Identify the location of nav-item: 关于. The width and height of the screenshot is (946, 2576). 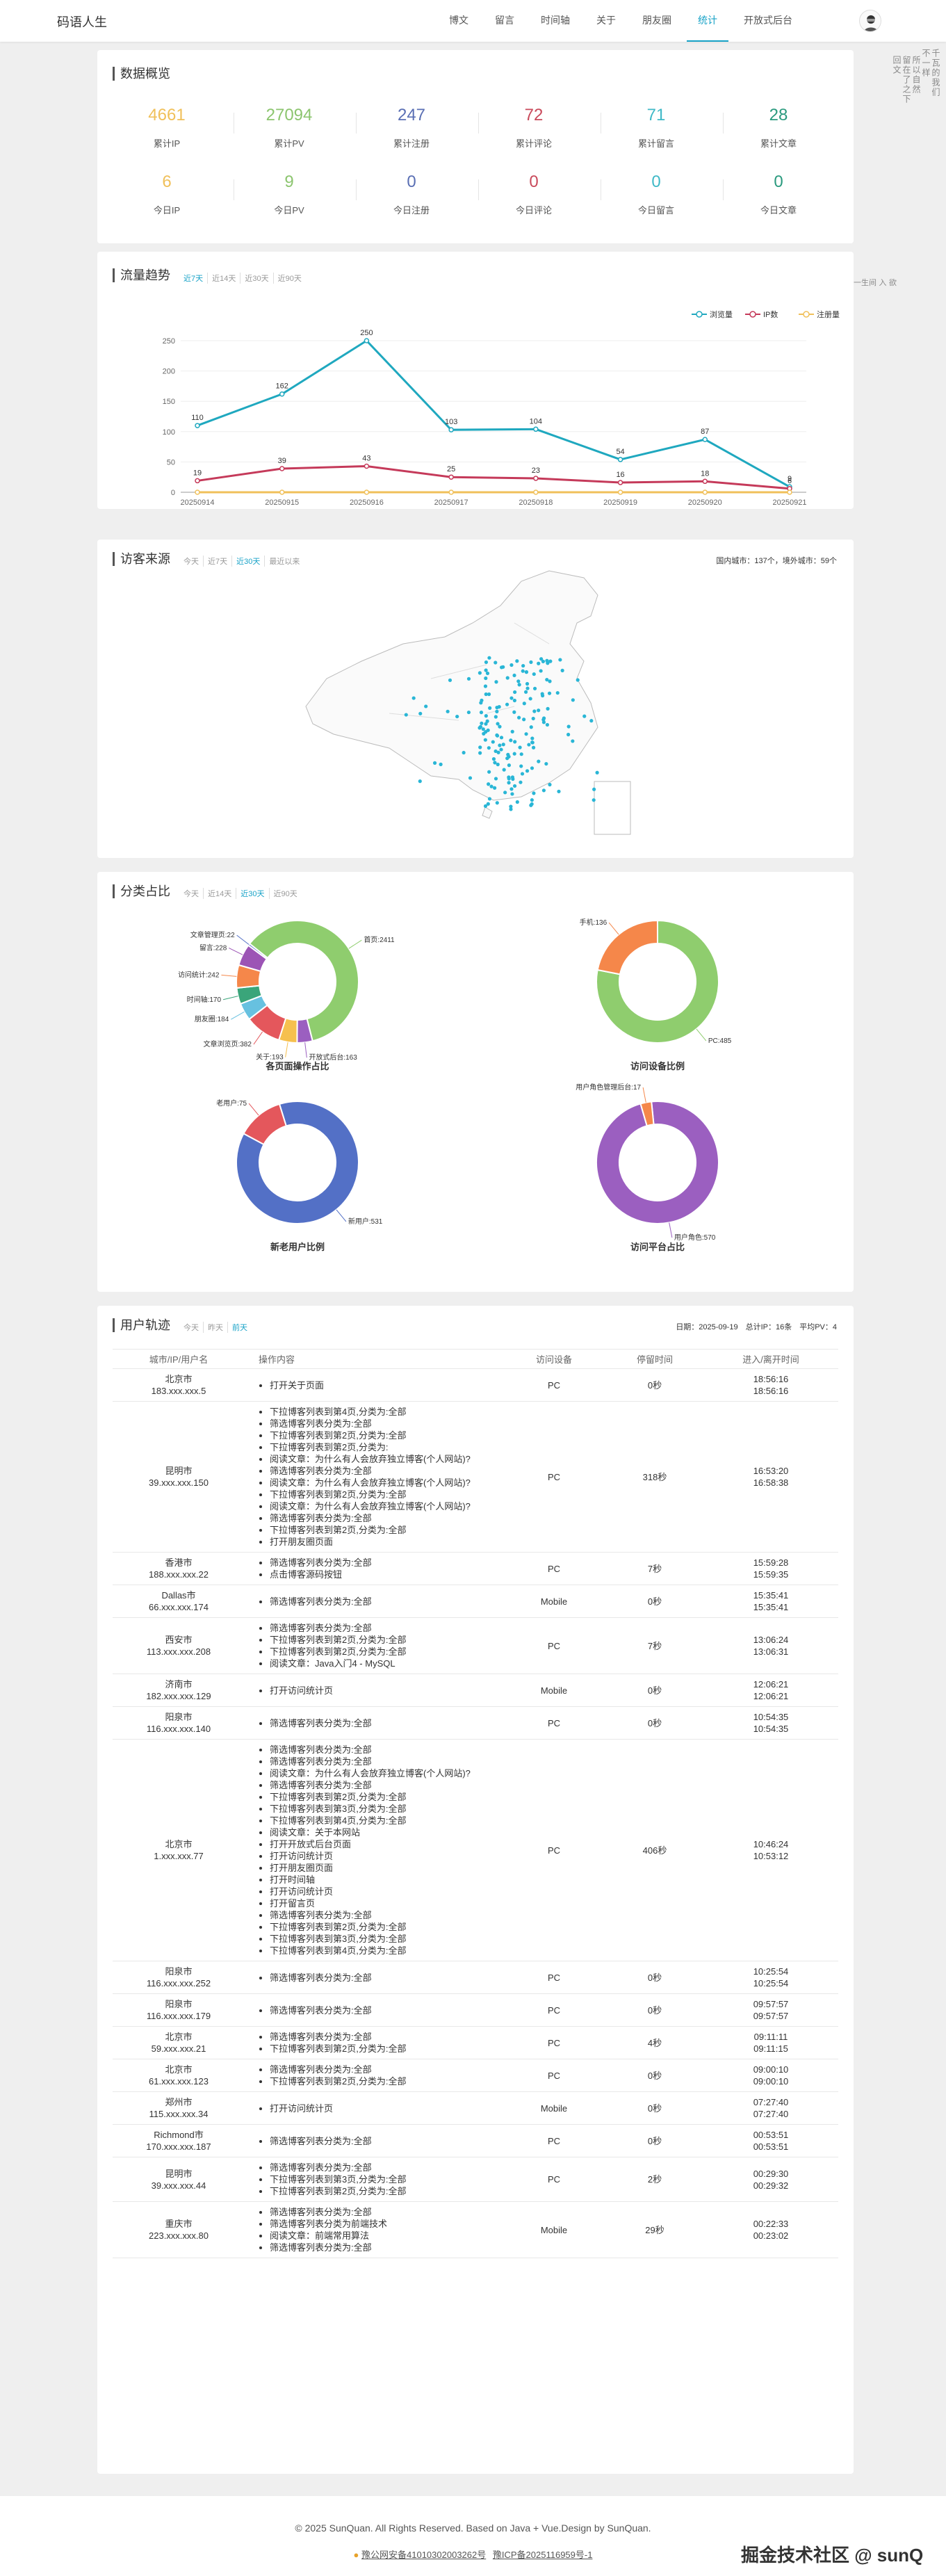
(606, 20).